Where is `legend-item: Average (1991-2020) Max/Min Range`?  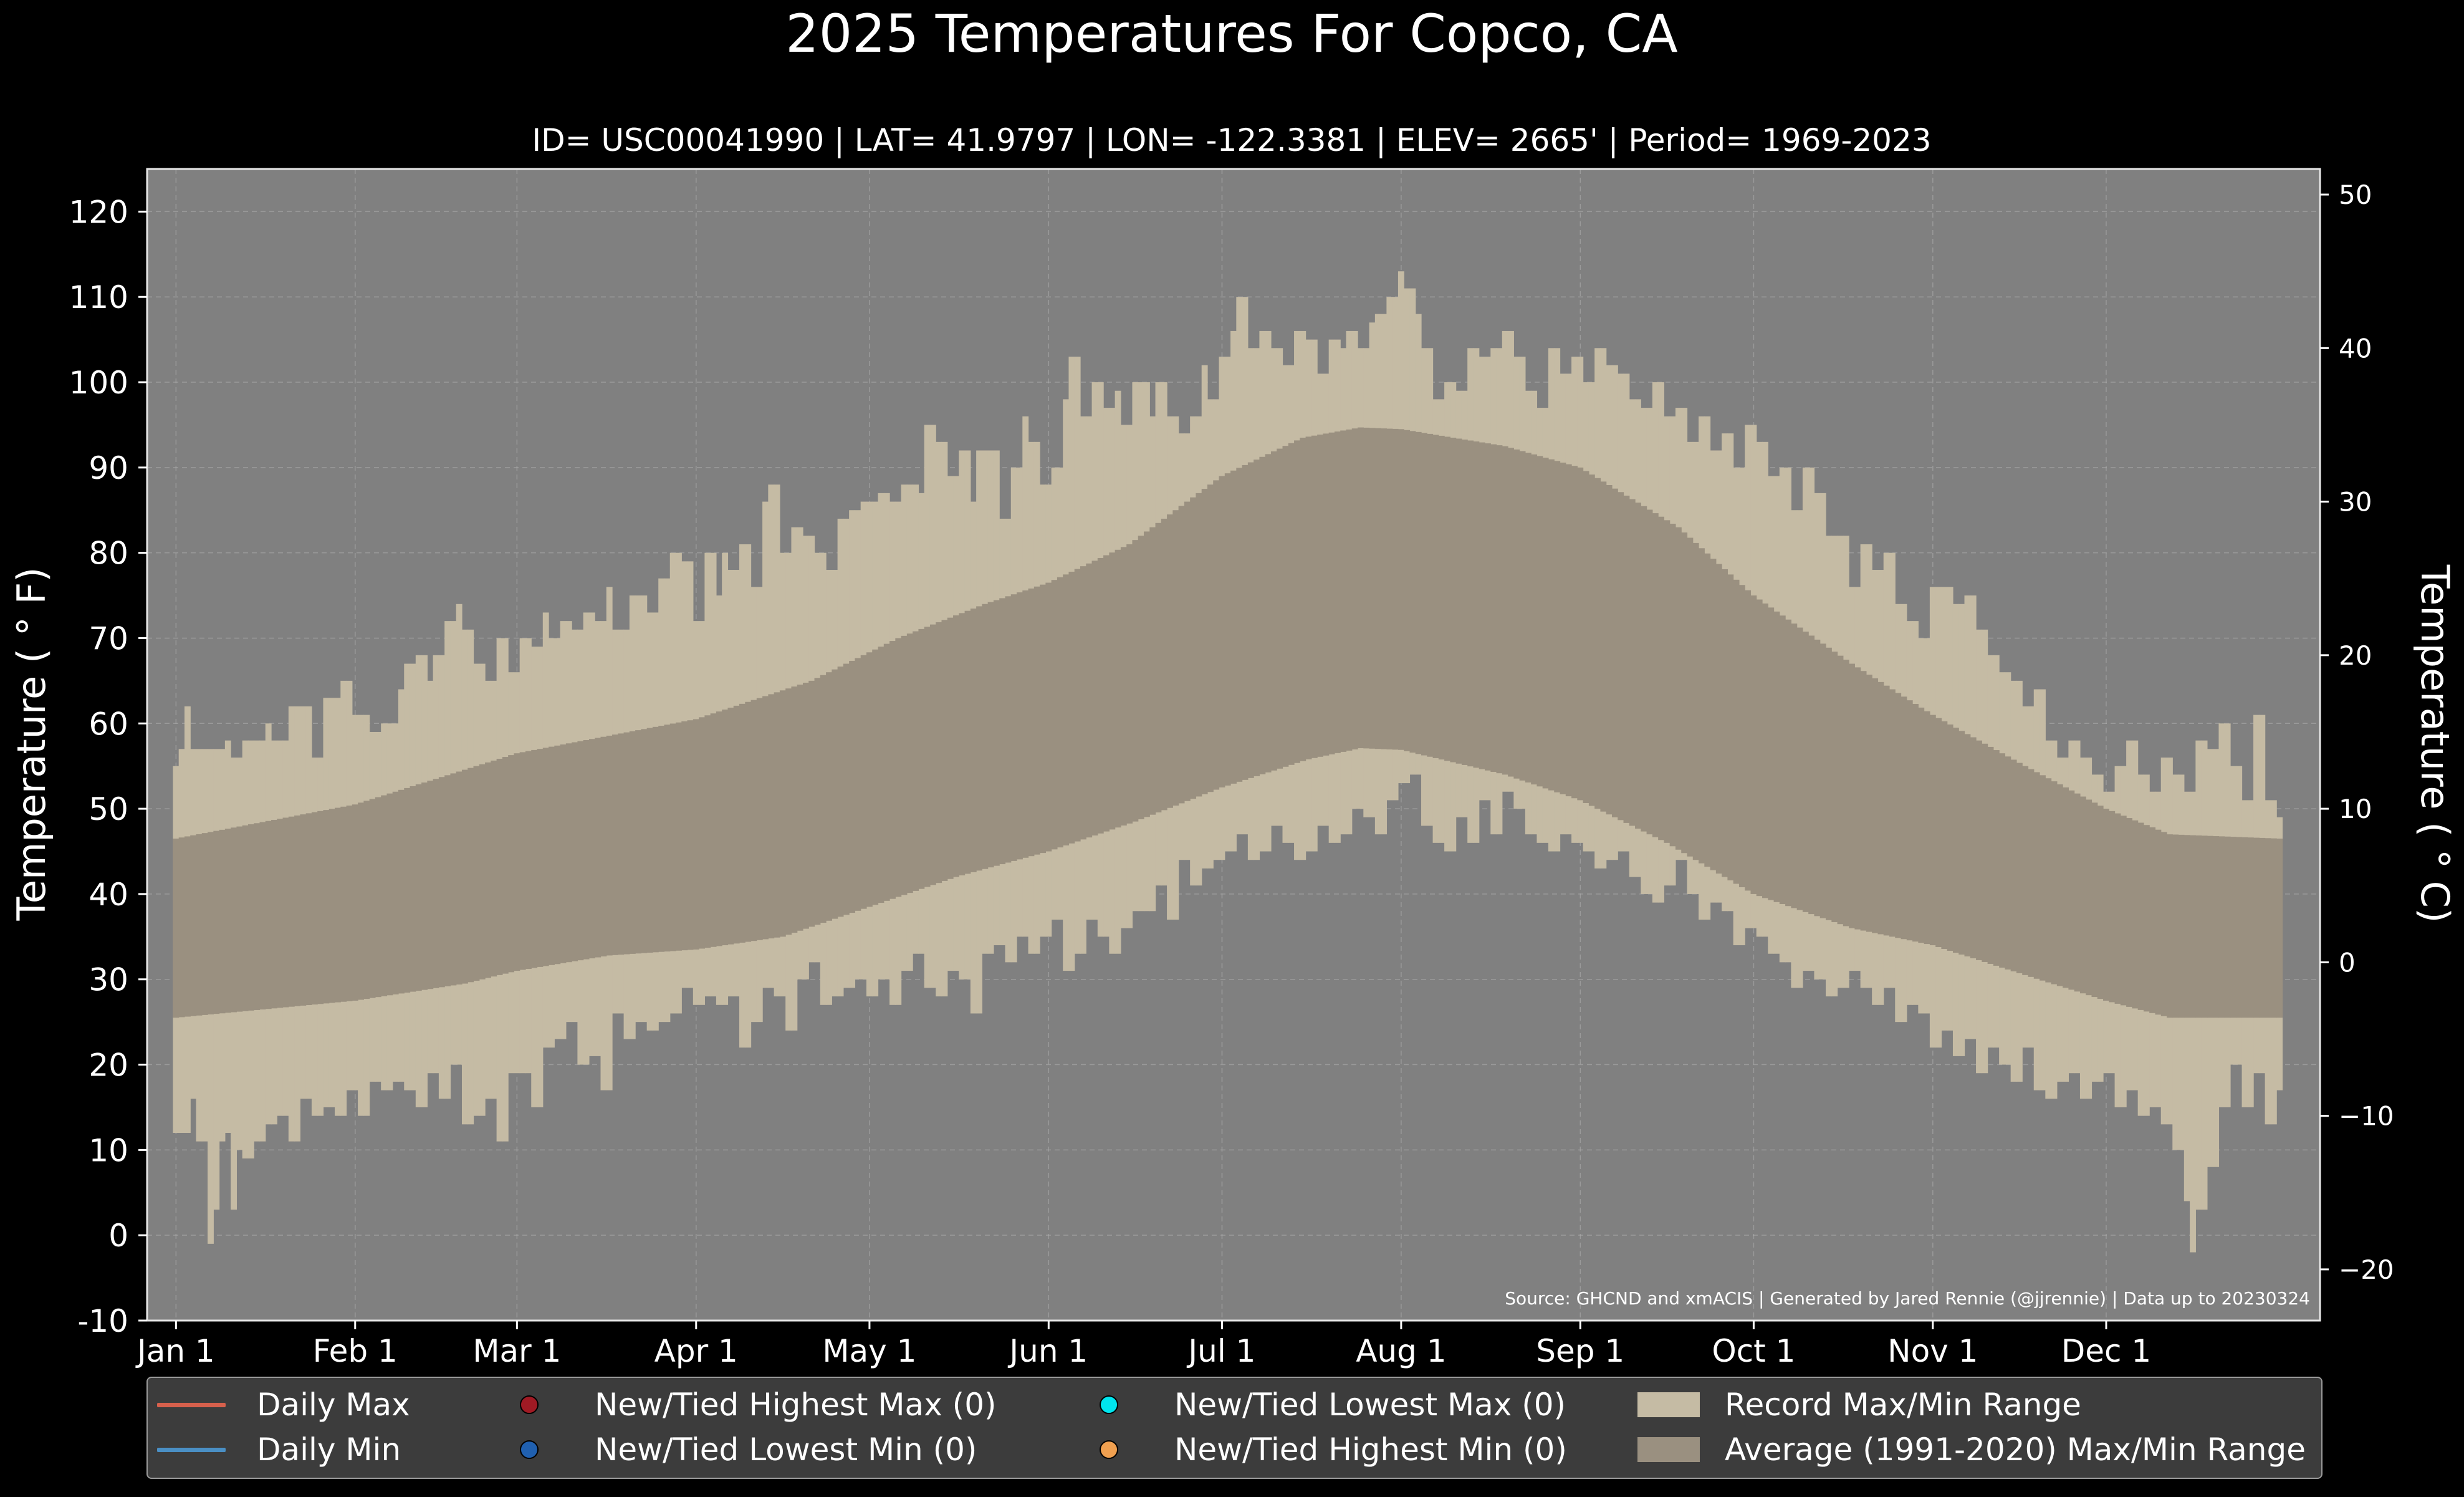
legend-item: Average (1991-2020) Max/Min Range is located at coordinates (1967, 1449).